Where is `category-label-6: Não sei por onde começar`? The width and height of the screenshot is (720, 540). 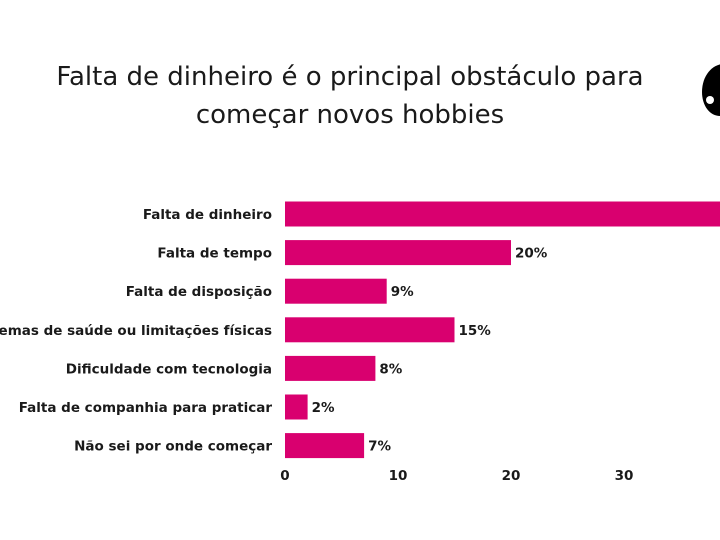 category-label-6: Não sei por onde começar is located at coordinates (173, 447).